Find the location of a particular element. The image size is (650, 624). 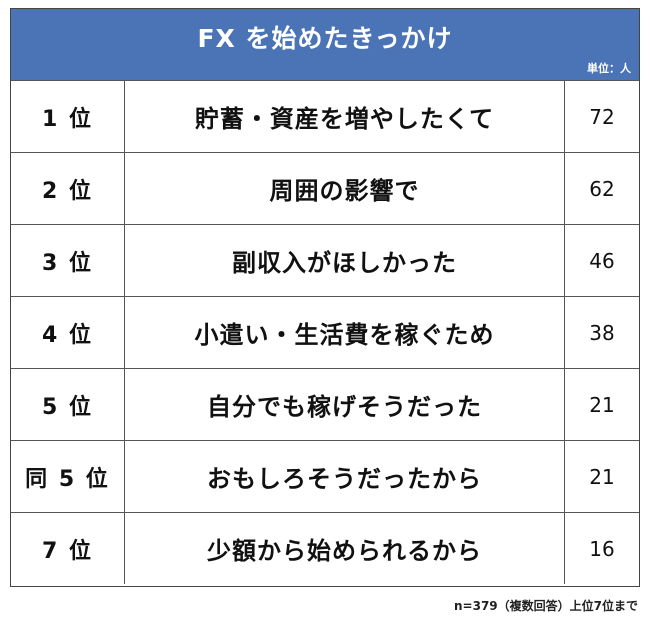

count-cell: 16 is located at coordinates (602, 548).